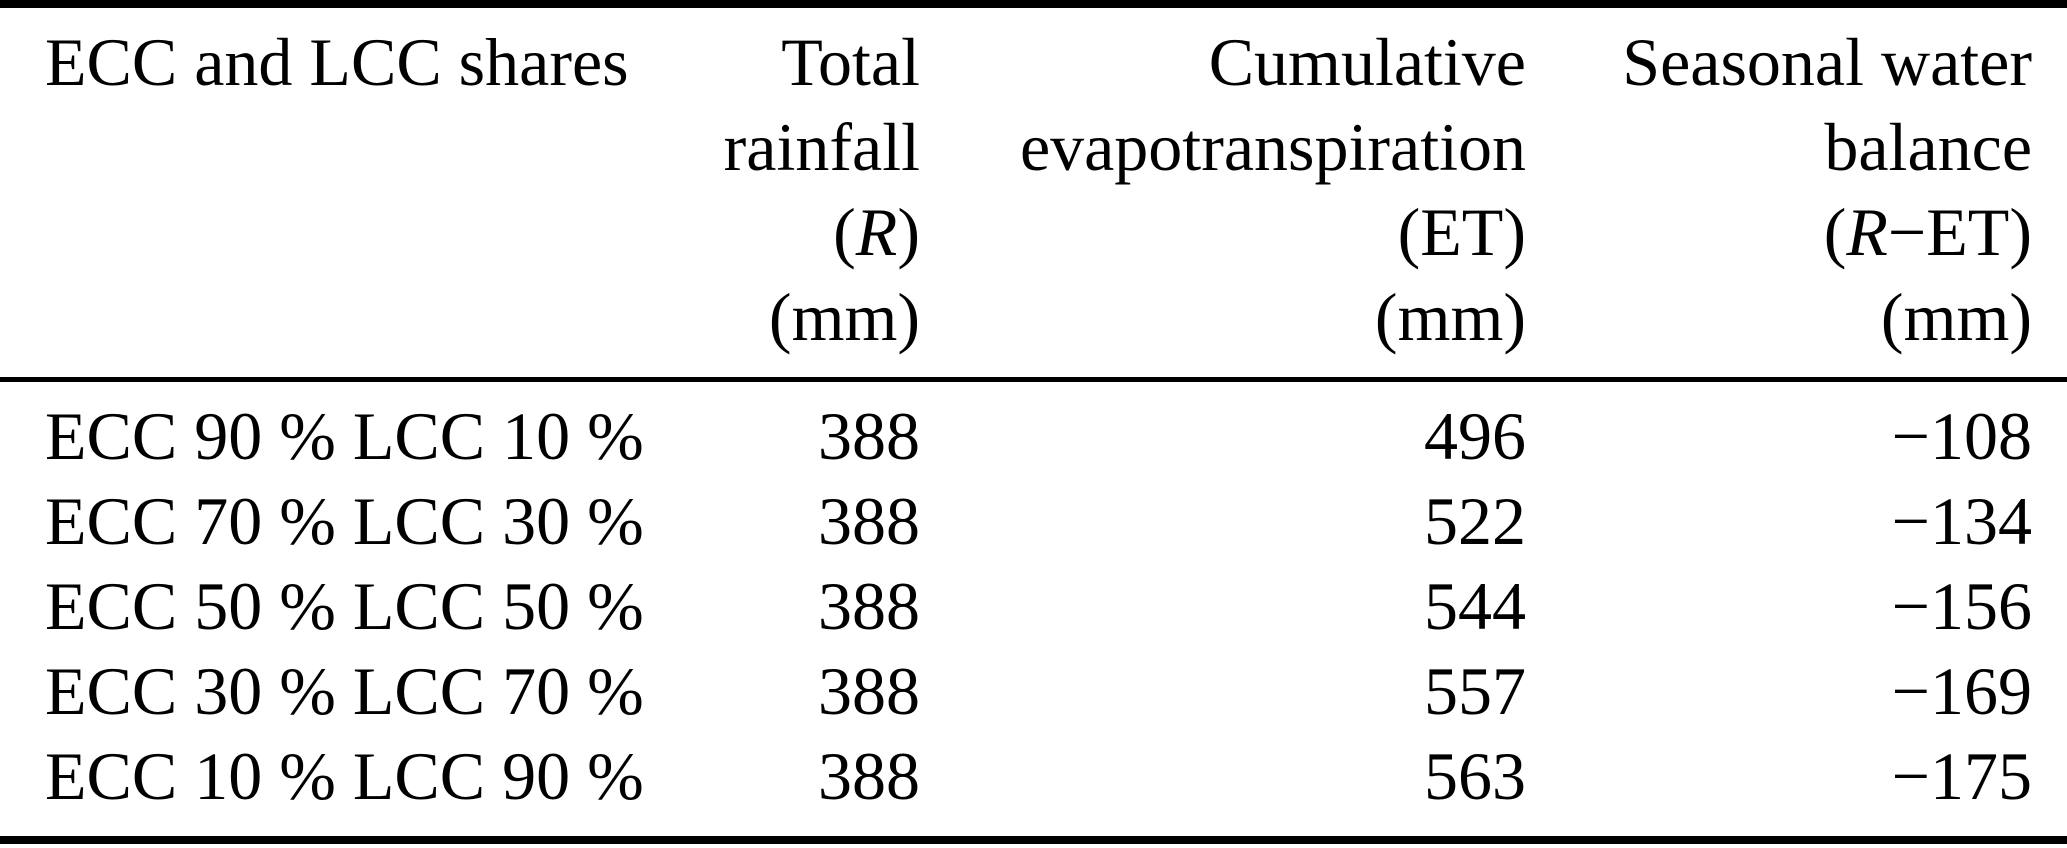  Describe the element at coordinates (1827, 62) in the screenshot. I see `header-line: Seasonal water` at that location.